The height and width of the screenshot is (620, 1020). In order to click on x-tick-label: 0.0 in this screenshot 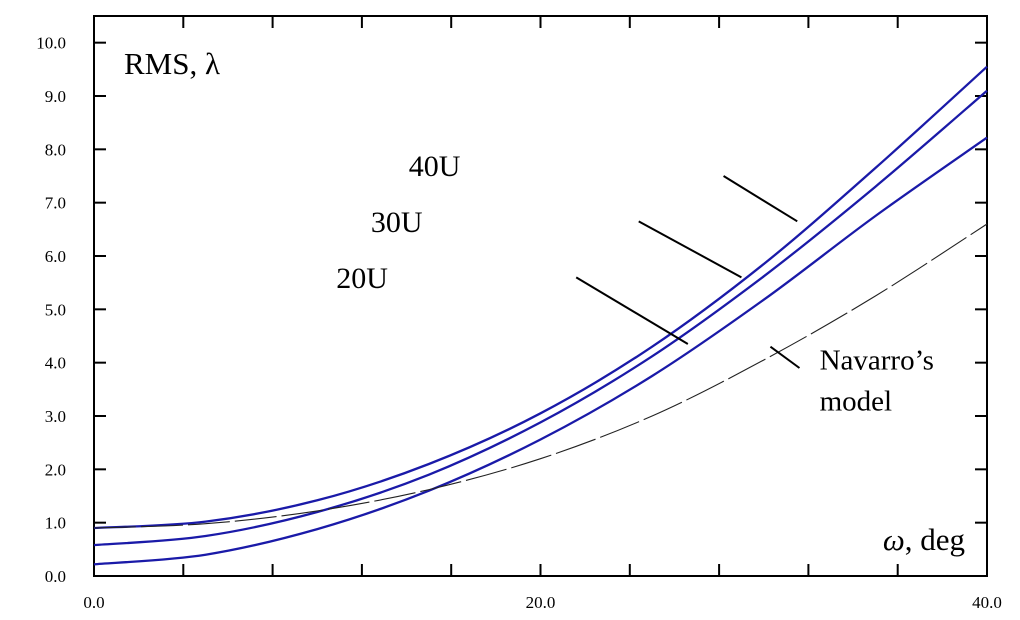, I will do `click(93, 602)`.